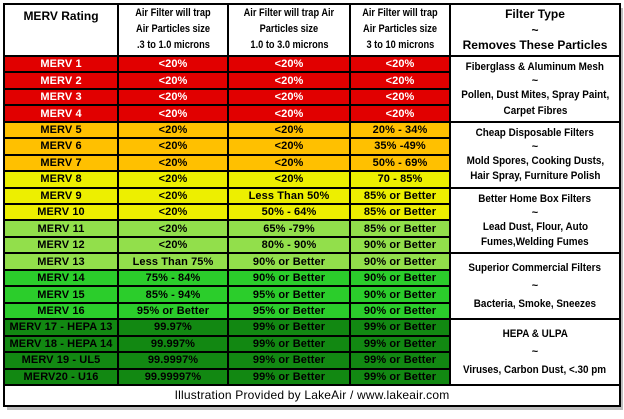 The width and height of the screenshot is (624, 419). I want to click on merv-rating-cell: MERV 18 - HEPA 14, so click(61, 344).